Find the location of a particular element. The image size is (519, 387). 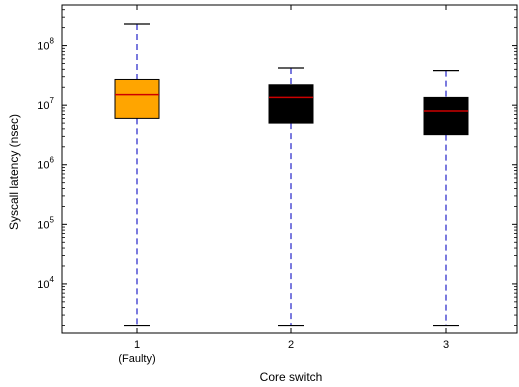

x-axis-title: Core switch is located at coordinates (291, 377).